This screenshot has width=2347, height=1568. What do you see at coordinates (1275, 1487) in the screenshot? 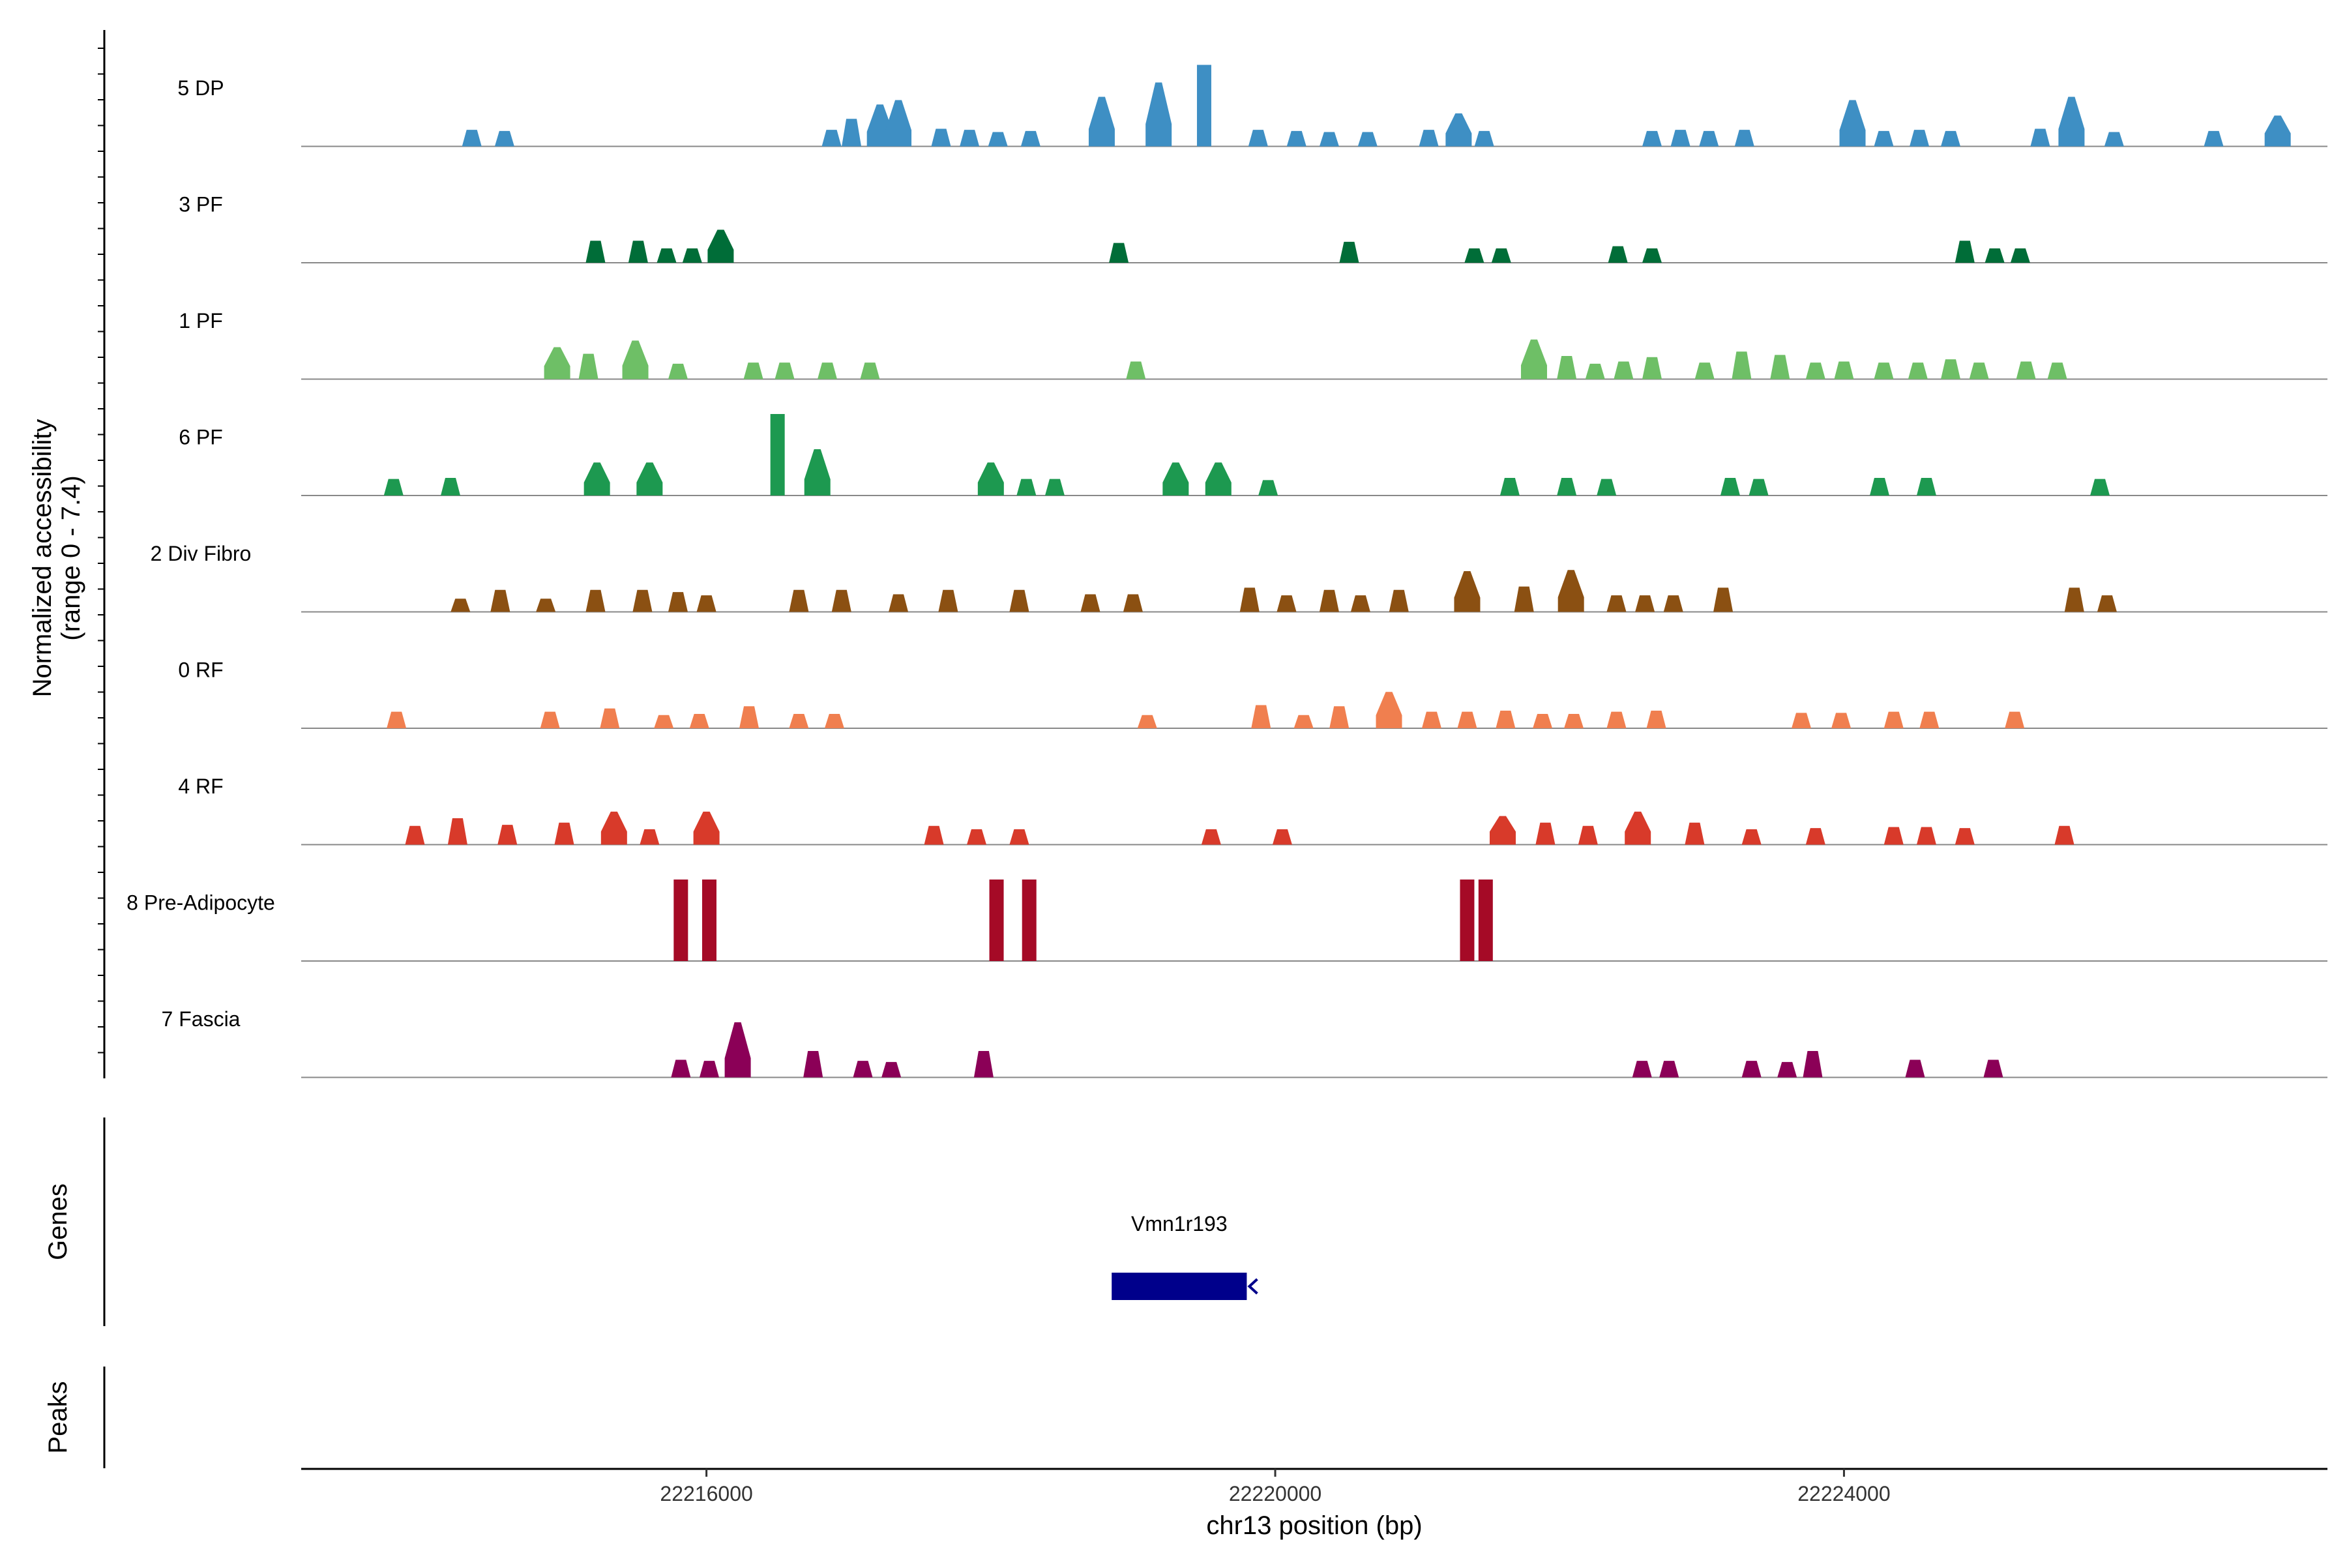
I see `x-axis-ticks: 22216000 22220000 22224000` at bounding box center [1275, 1487].